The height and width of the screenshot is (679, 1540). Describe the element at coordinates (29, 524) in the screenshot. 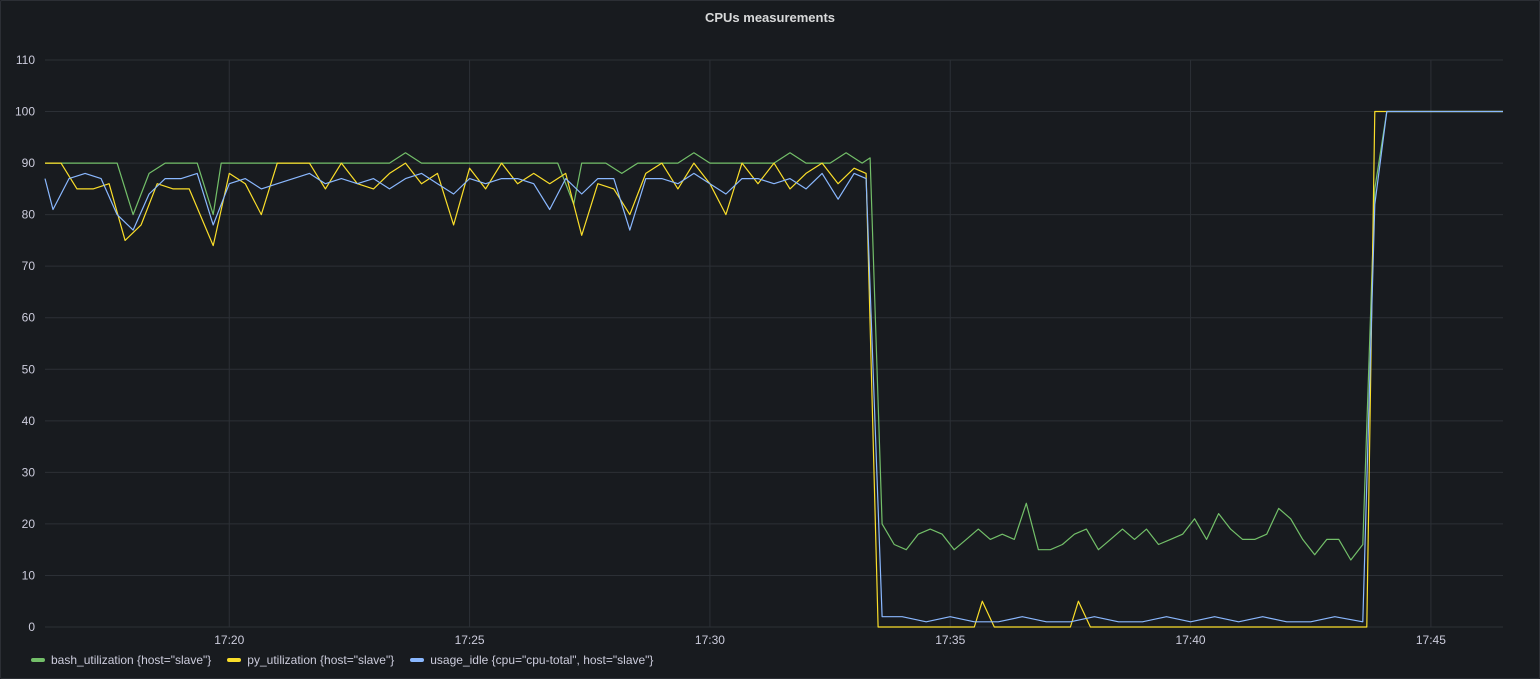

I see `y-tick-label: 20` at that location.